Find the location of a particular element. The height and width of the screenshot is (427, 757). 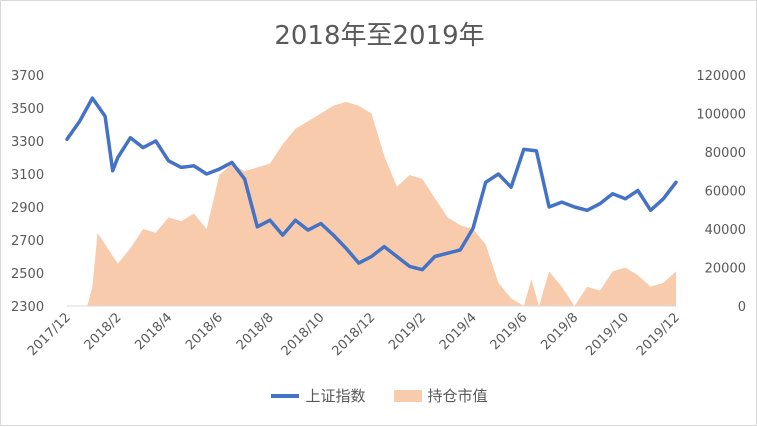

legend-item-area: 持仓市值 is located at coordinates (440, 395).